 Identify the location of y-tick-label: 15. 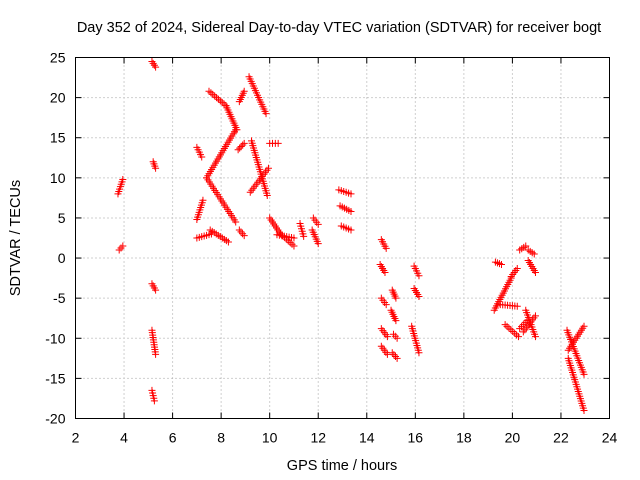
(58, 138).